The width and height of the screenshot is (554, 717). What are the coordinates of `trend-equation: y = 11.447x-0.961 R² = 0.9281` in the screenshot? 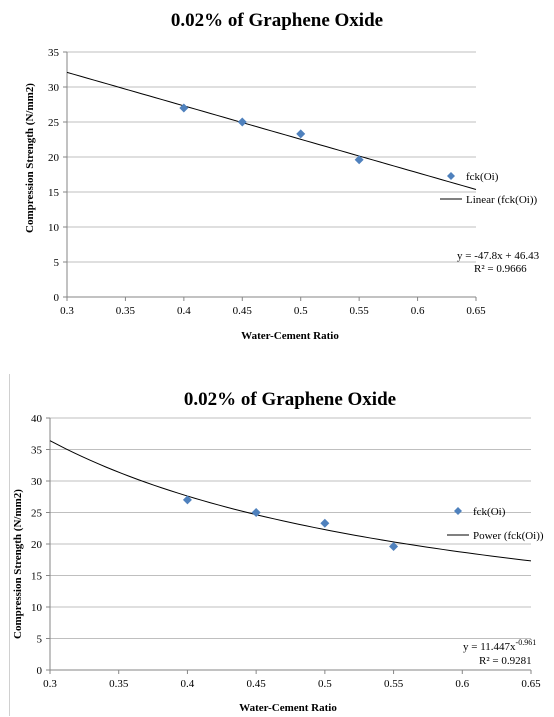 It's located at (499, 652).